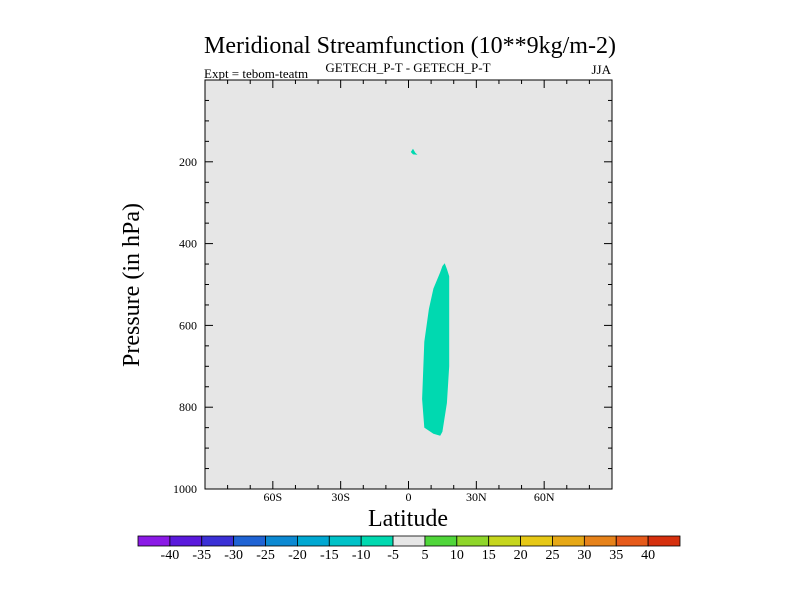  I want to click on colorbar-label: 40, so click(648, 555).